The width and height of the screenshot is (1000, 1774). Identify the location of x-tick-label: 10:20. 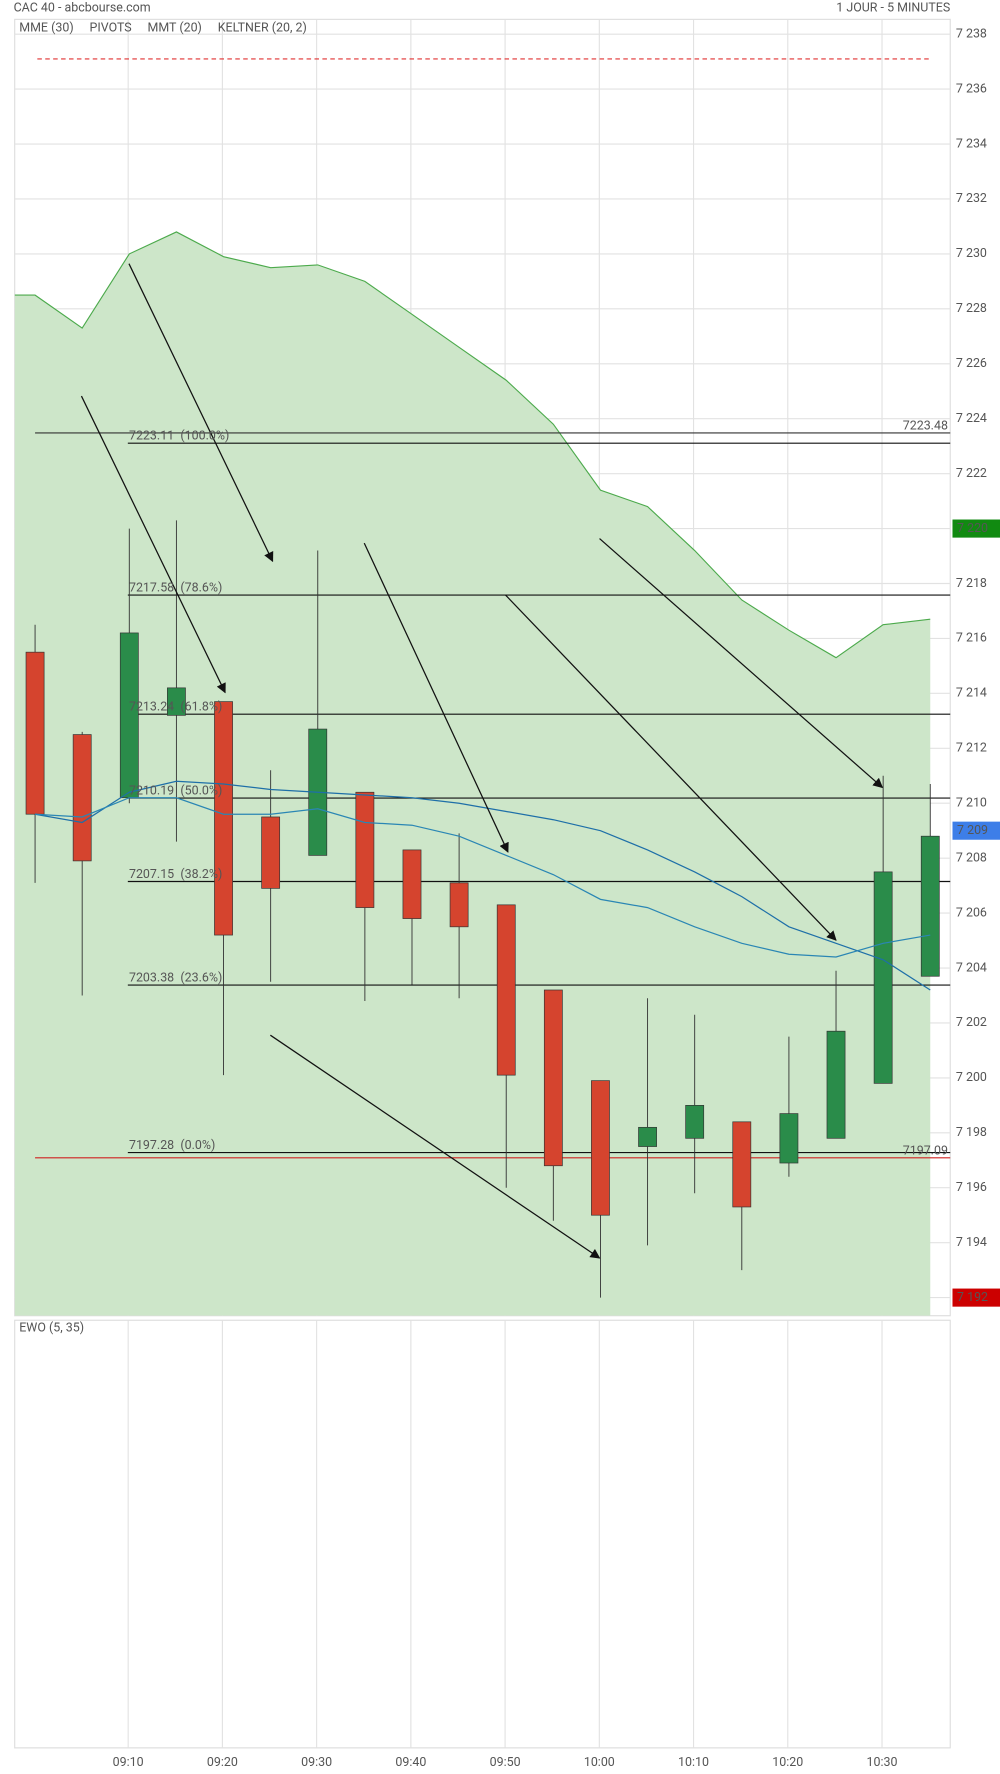
(787, 1762).